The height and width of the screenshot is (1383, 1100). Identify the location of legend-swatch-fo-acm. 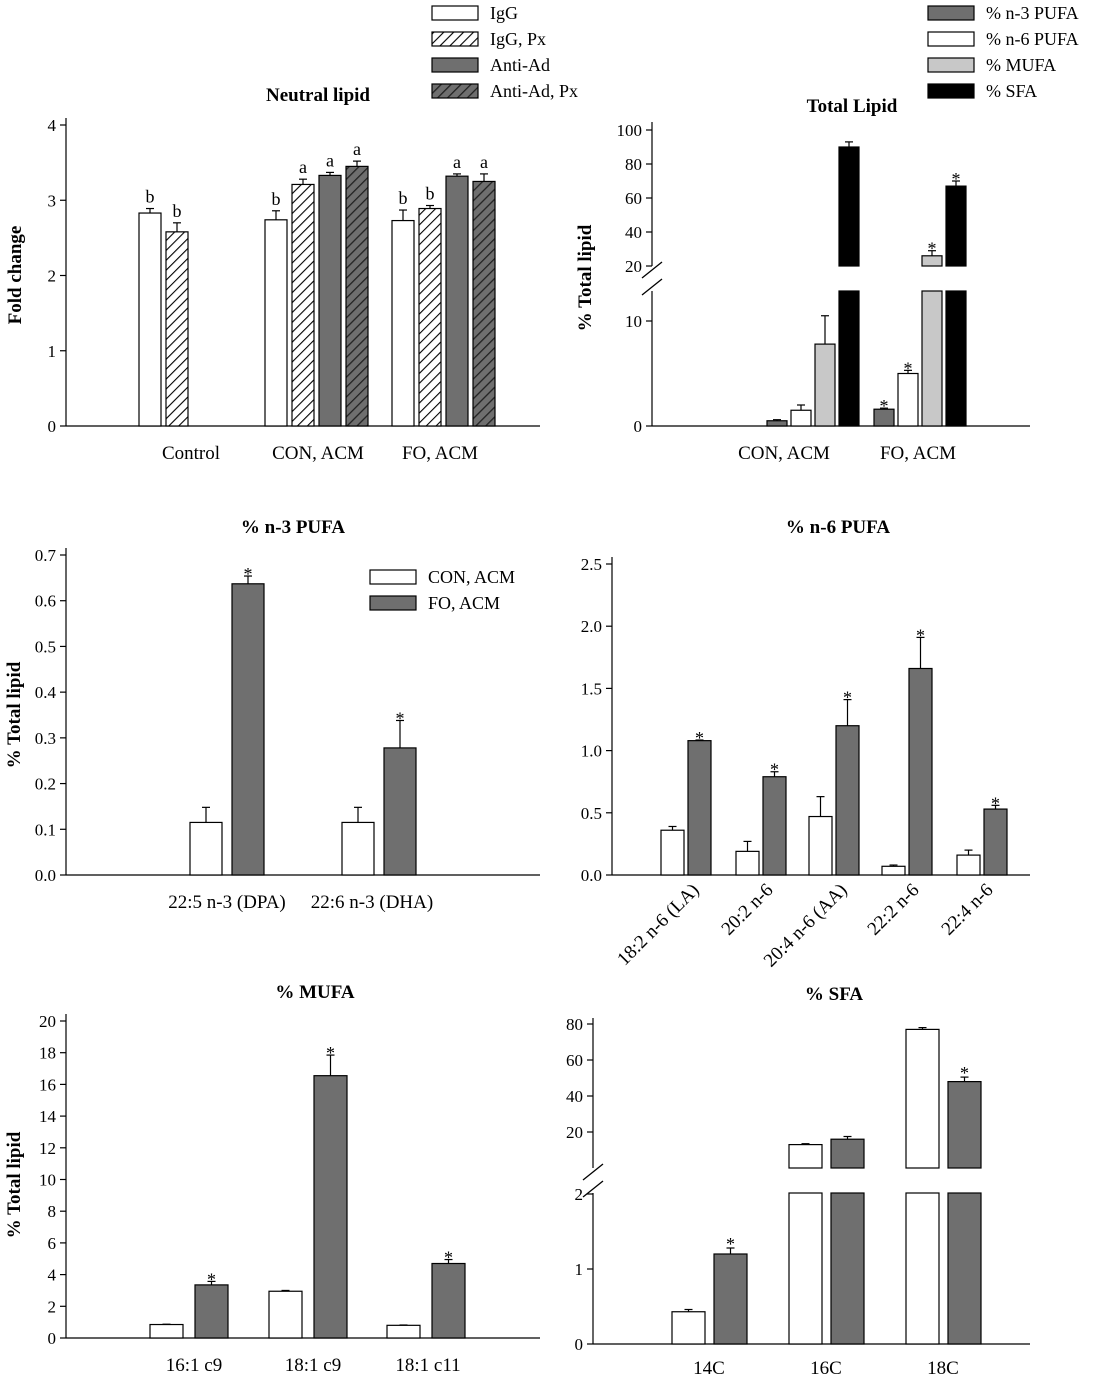
(393, 603).